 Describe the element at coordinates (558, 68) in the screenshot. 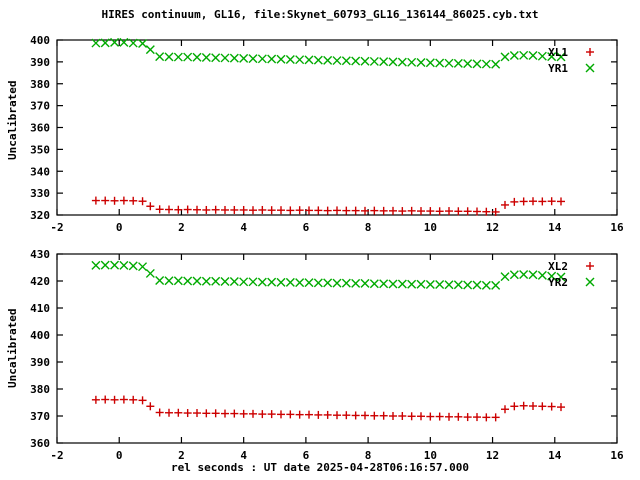

I see `legend-label-YR1: YR1` at that location.